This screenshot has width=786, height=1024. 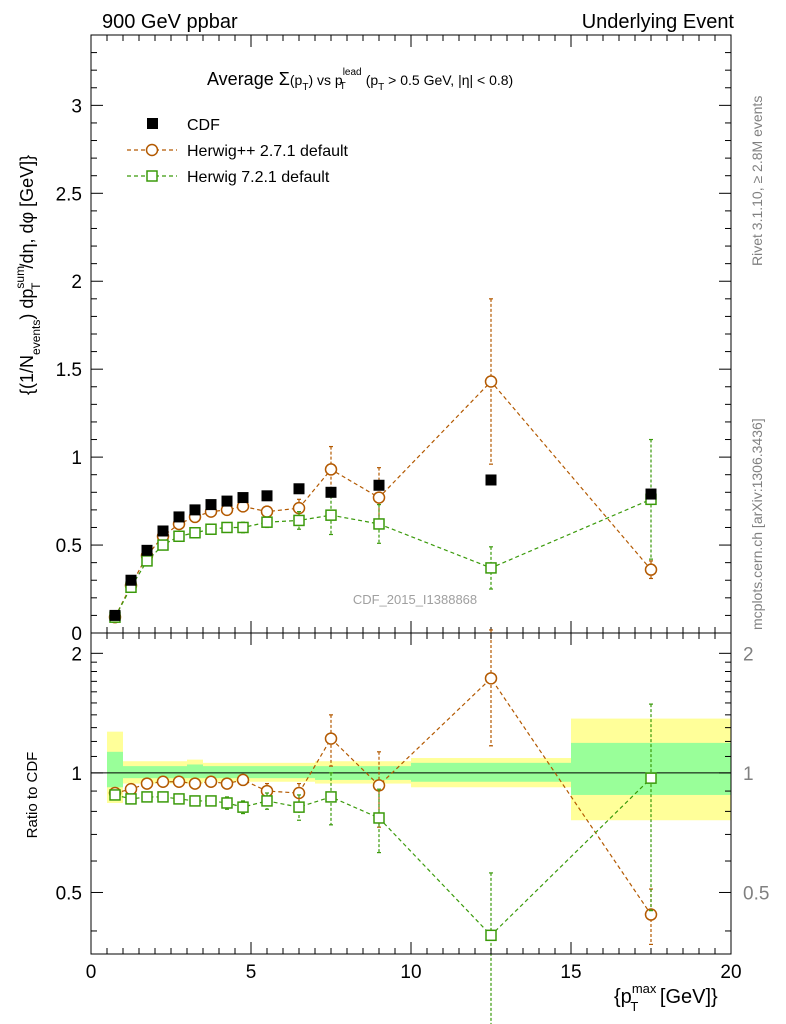 What do you see at coordinates (448, 80) in the screenshot?
I see `title-cut-rest: > 0.5 GeV, |η| < 0.8)` at bounding box center [448, 80].